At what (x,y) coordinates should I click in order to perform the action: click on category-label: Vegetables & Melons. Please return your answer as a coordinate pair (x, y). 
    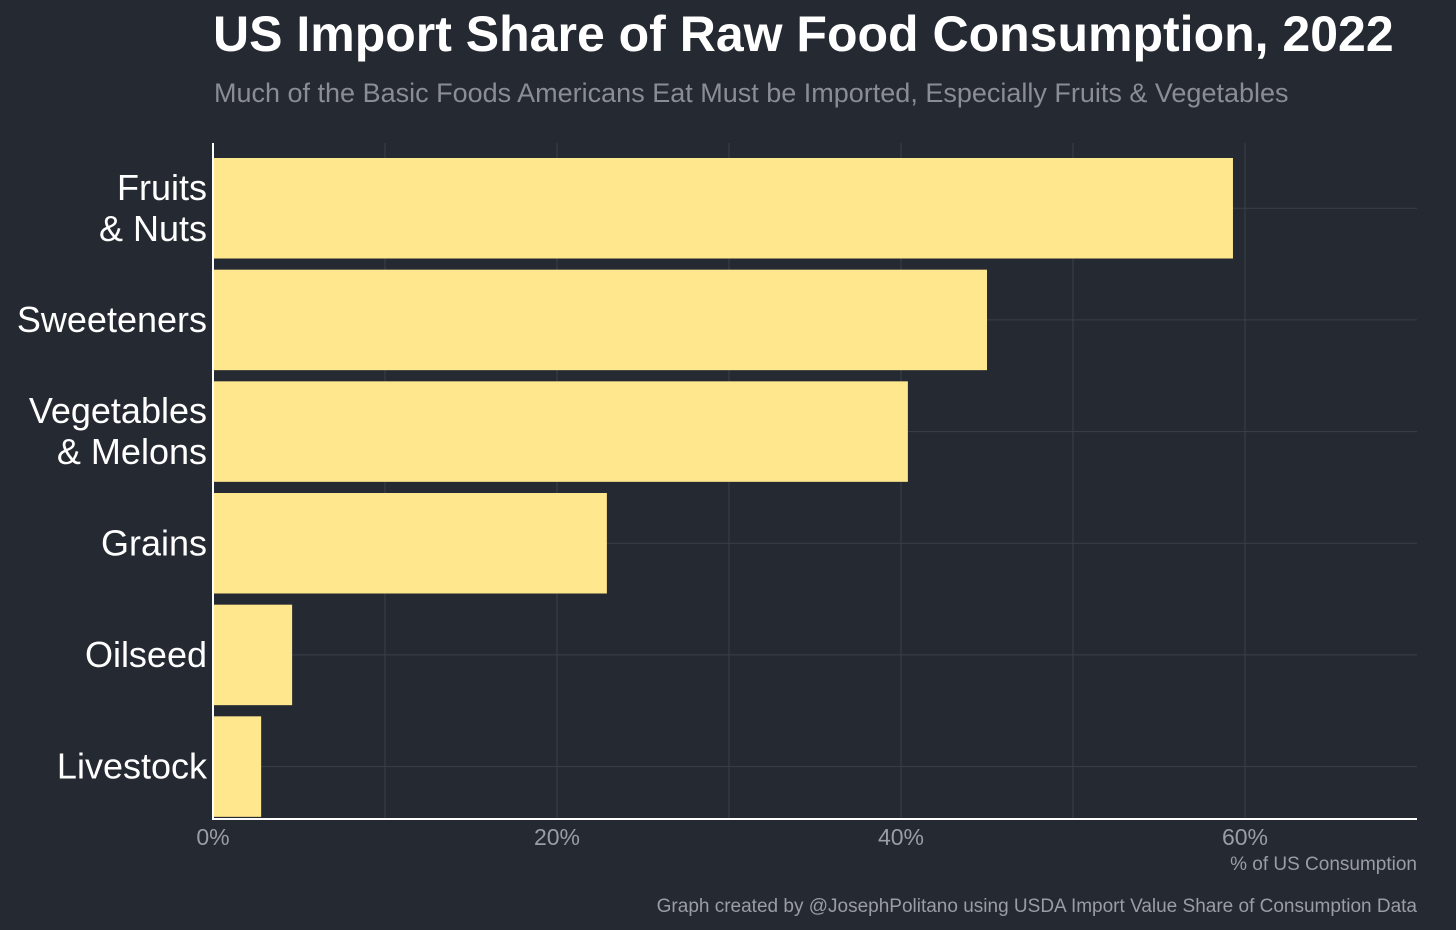
    Looking at the image, I should click on (118, 431).